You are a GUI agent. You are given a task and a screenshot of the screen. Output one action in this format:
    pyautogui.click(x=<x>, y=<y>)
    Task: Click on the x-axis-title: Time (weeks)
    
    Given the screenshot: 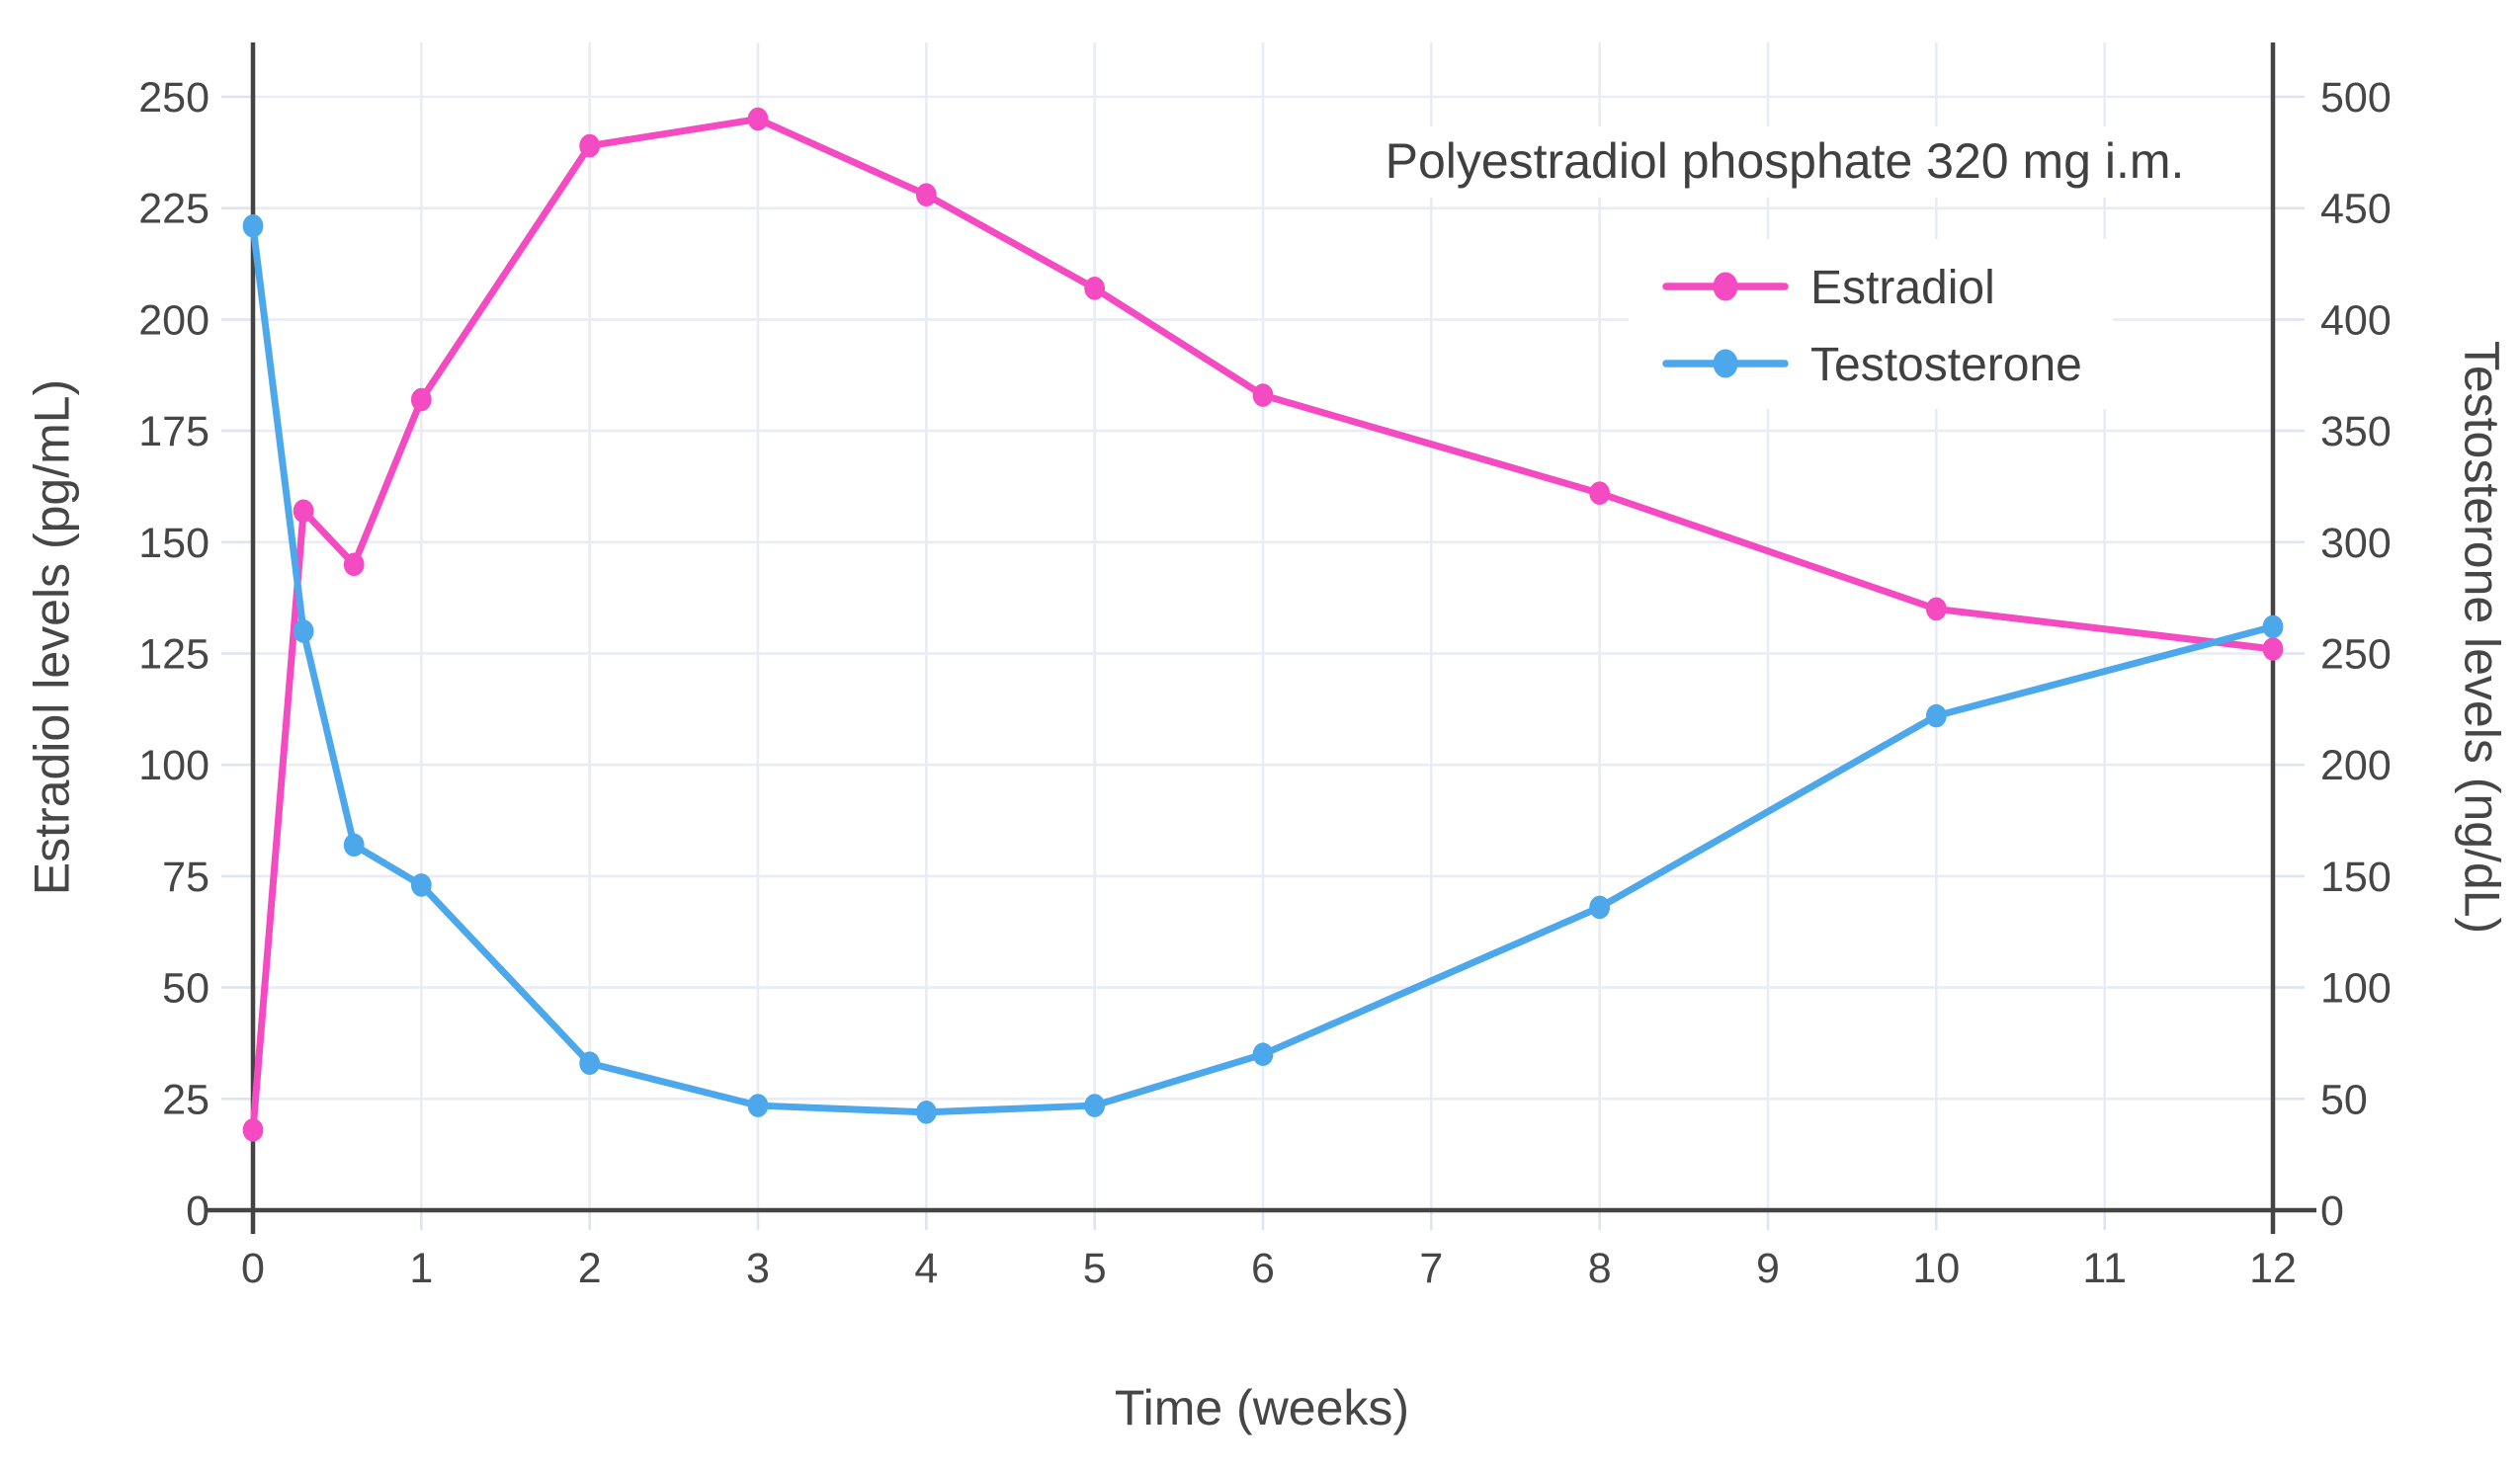 What is the action you would take?
    pyautogui.click(x=1262, y=1407)
    